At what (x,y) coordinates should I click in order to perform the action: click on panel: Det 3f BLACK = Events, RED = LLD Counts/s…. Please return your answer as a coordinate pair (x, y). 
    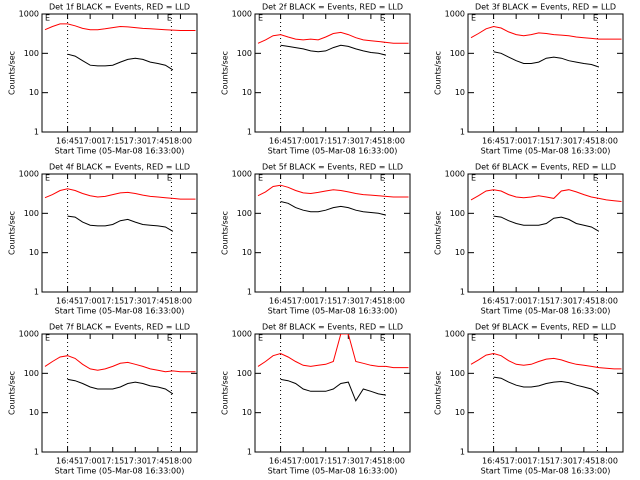
    Looking at the image, I should click on (529, 79).